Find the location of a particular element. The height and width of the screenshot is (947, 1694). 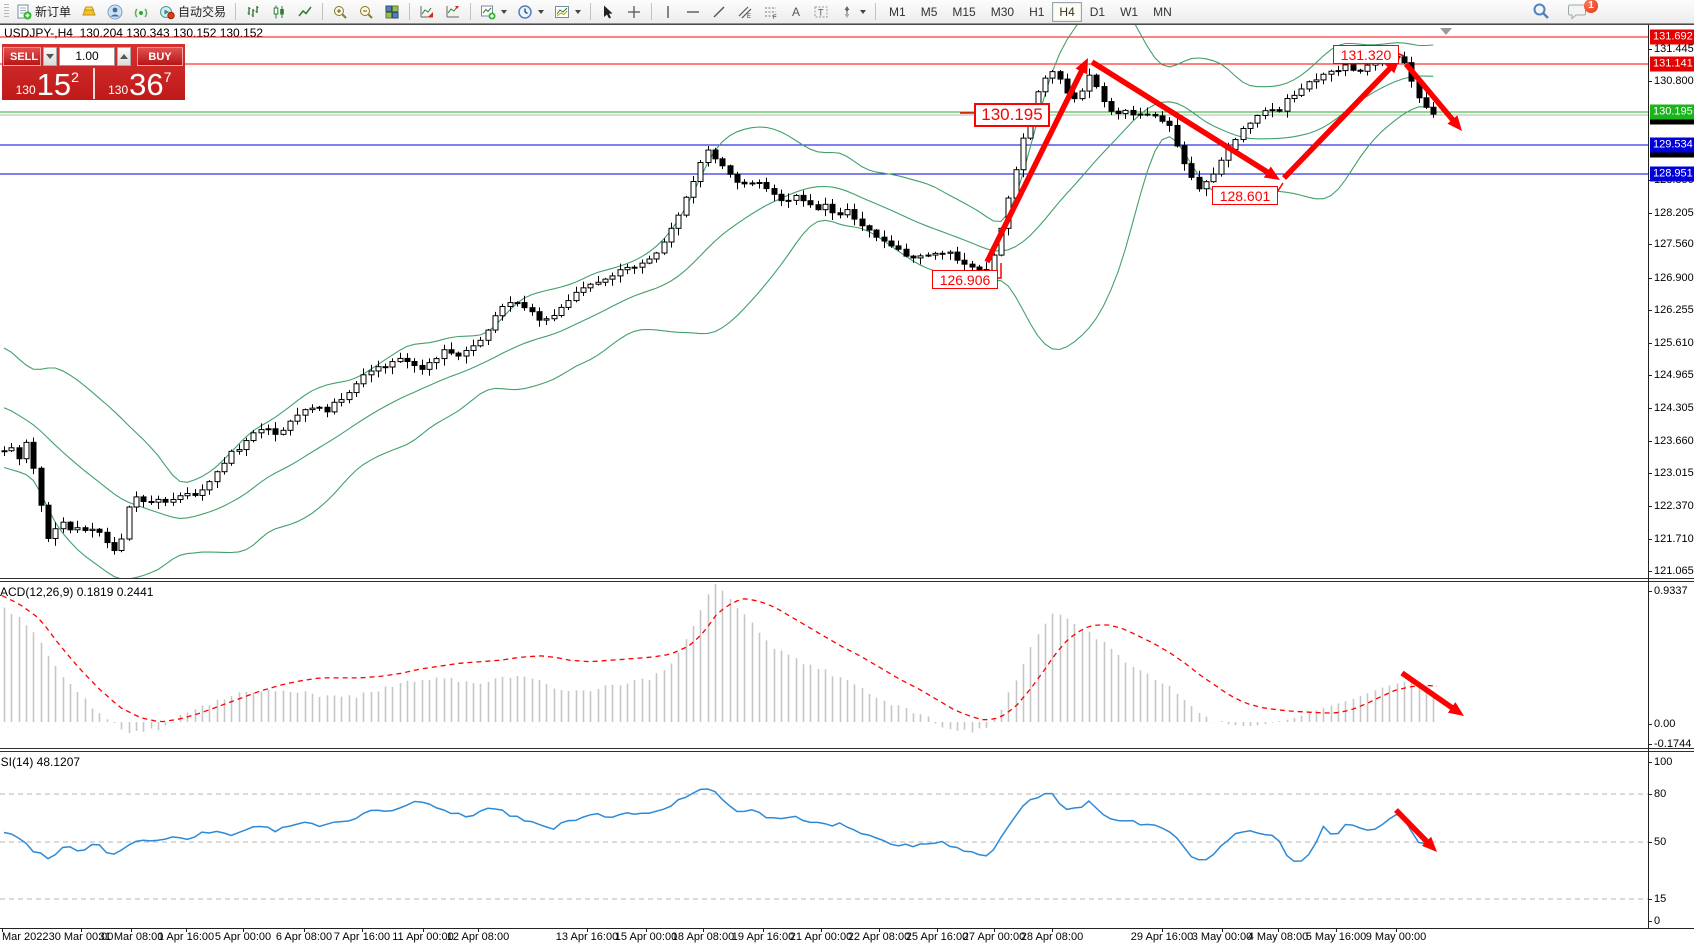

notifications-button: 1 is located at coordinates (1580, 10).